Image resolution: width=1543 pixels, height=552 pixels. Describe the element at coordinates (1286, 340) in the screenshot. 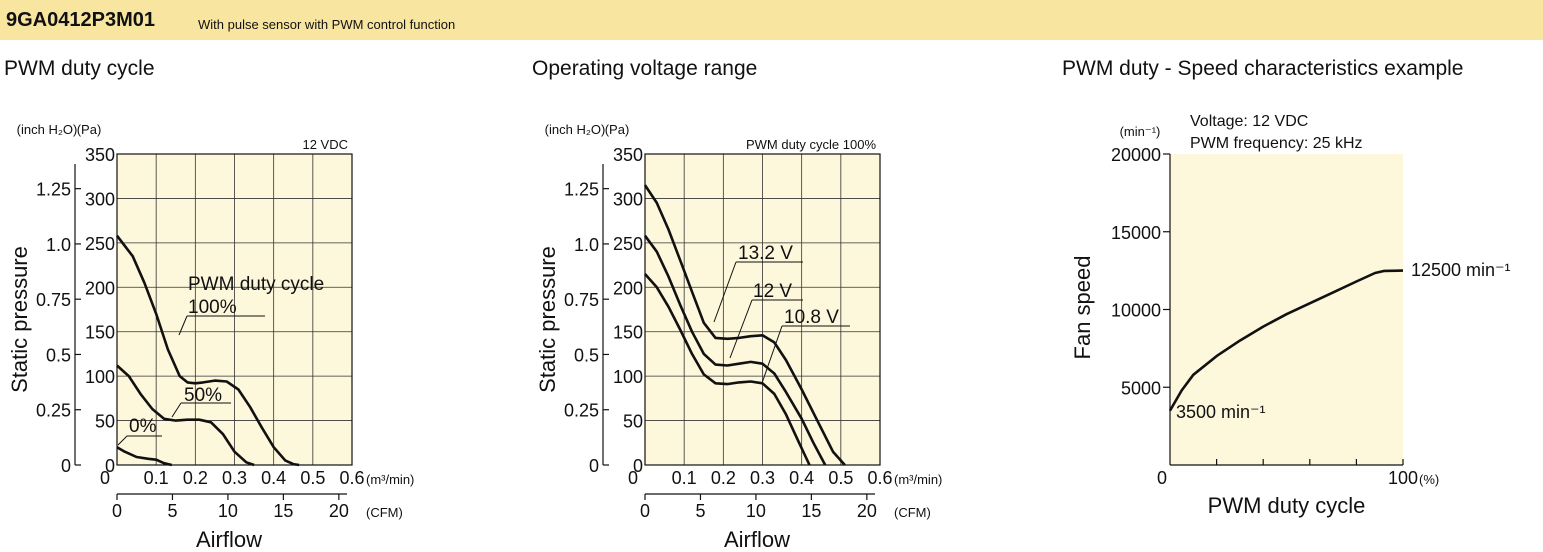

I see `chart-3-series-line` at that location.